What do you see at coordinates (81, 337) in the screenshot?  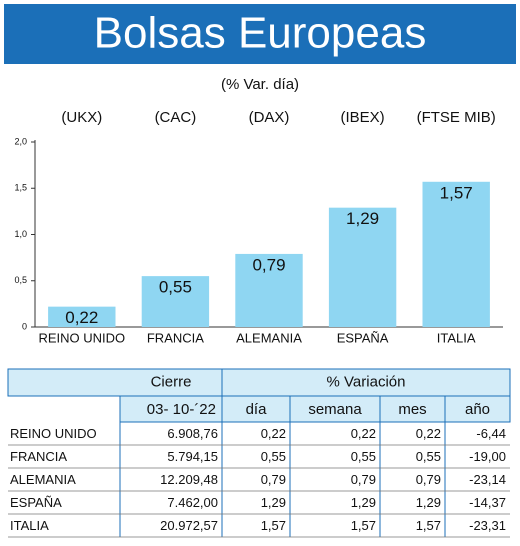 I see `x-tick-label: REINO UNIDO` at bounding box center [81, 337].